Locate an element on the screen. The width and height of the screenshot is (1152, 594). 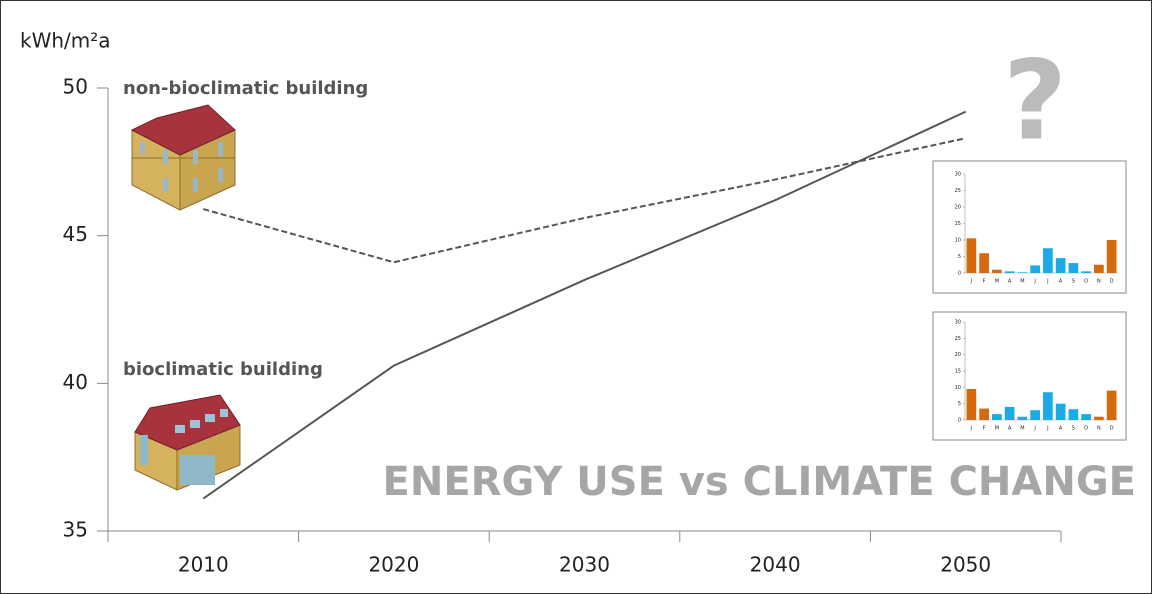
x-tick-label: 2040 is located at coordinates (775, 565).